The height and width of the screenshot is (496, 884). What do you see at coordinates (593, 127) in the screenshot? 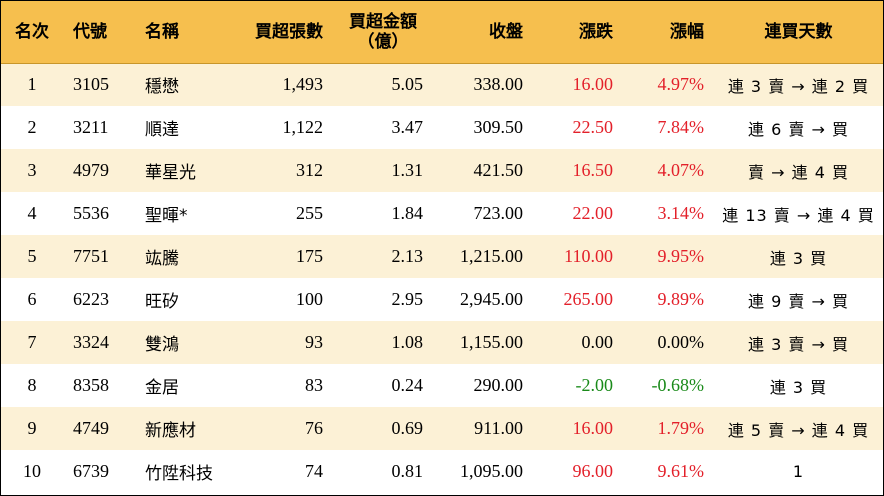
I see `change-cell: 22.50` at bounding box center [593, 127].